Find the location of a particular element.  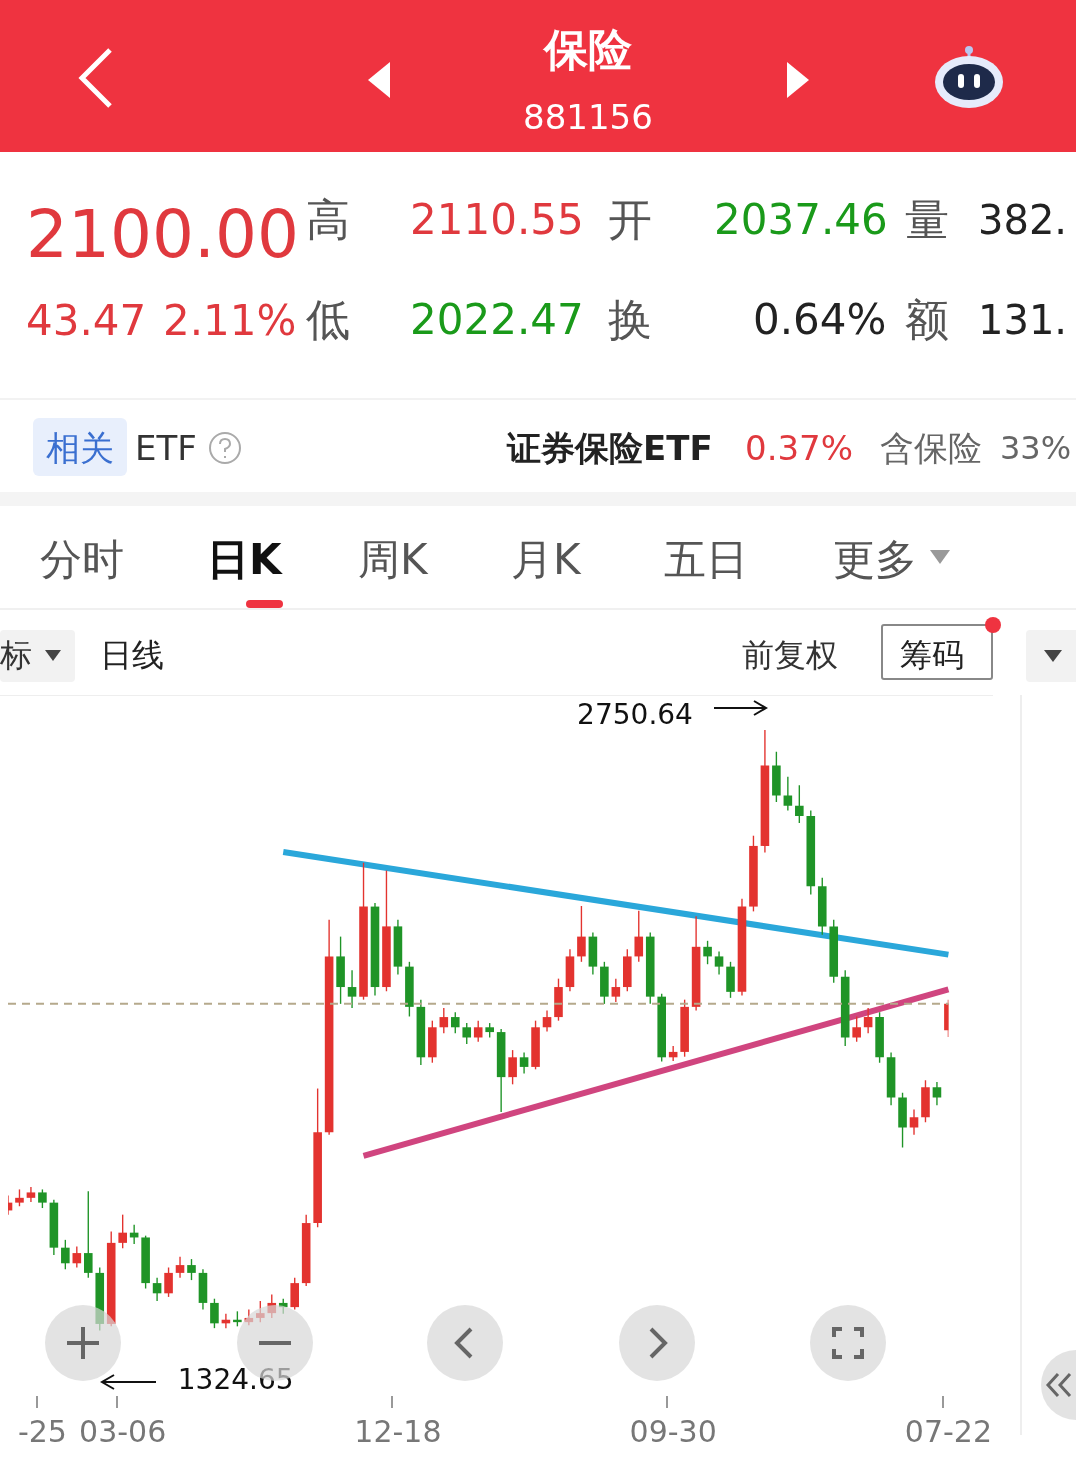

text: 日线 is located at coordinates (132, 655).